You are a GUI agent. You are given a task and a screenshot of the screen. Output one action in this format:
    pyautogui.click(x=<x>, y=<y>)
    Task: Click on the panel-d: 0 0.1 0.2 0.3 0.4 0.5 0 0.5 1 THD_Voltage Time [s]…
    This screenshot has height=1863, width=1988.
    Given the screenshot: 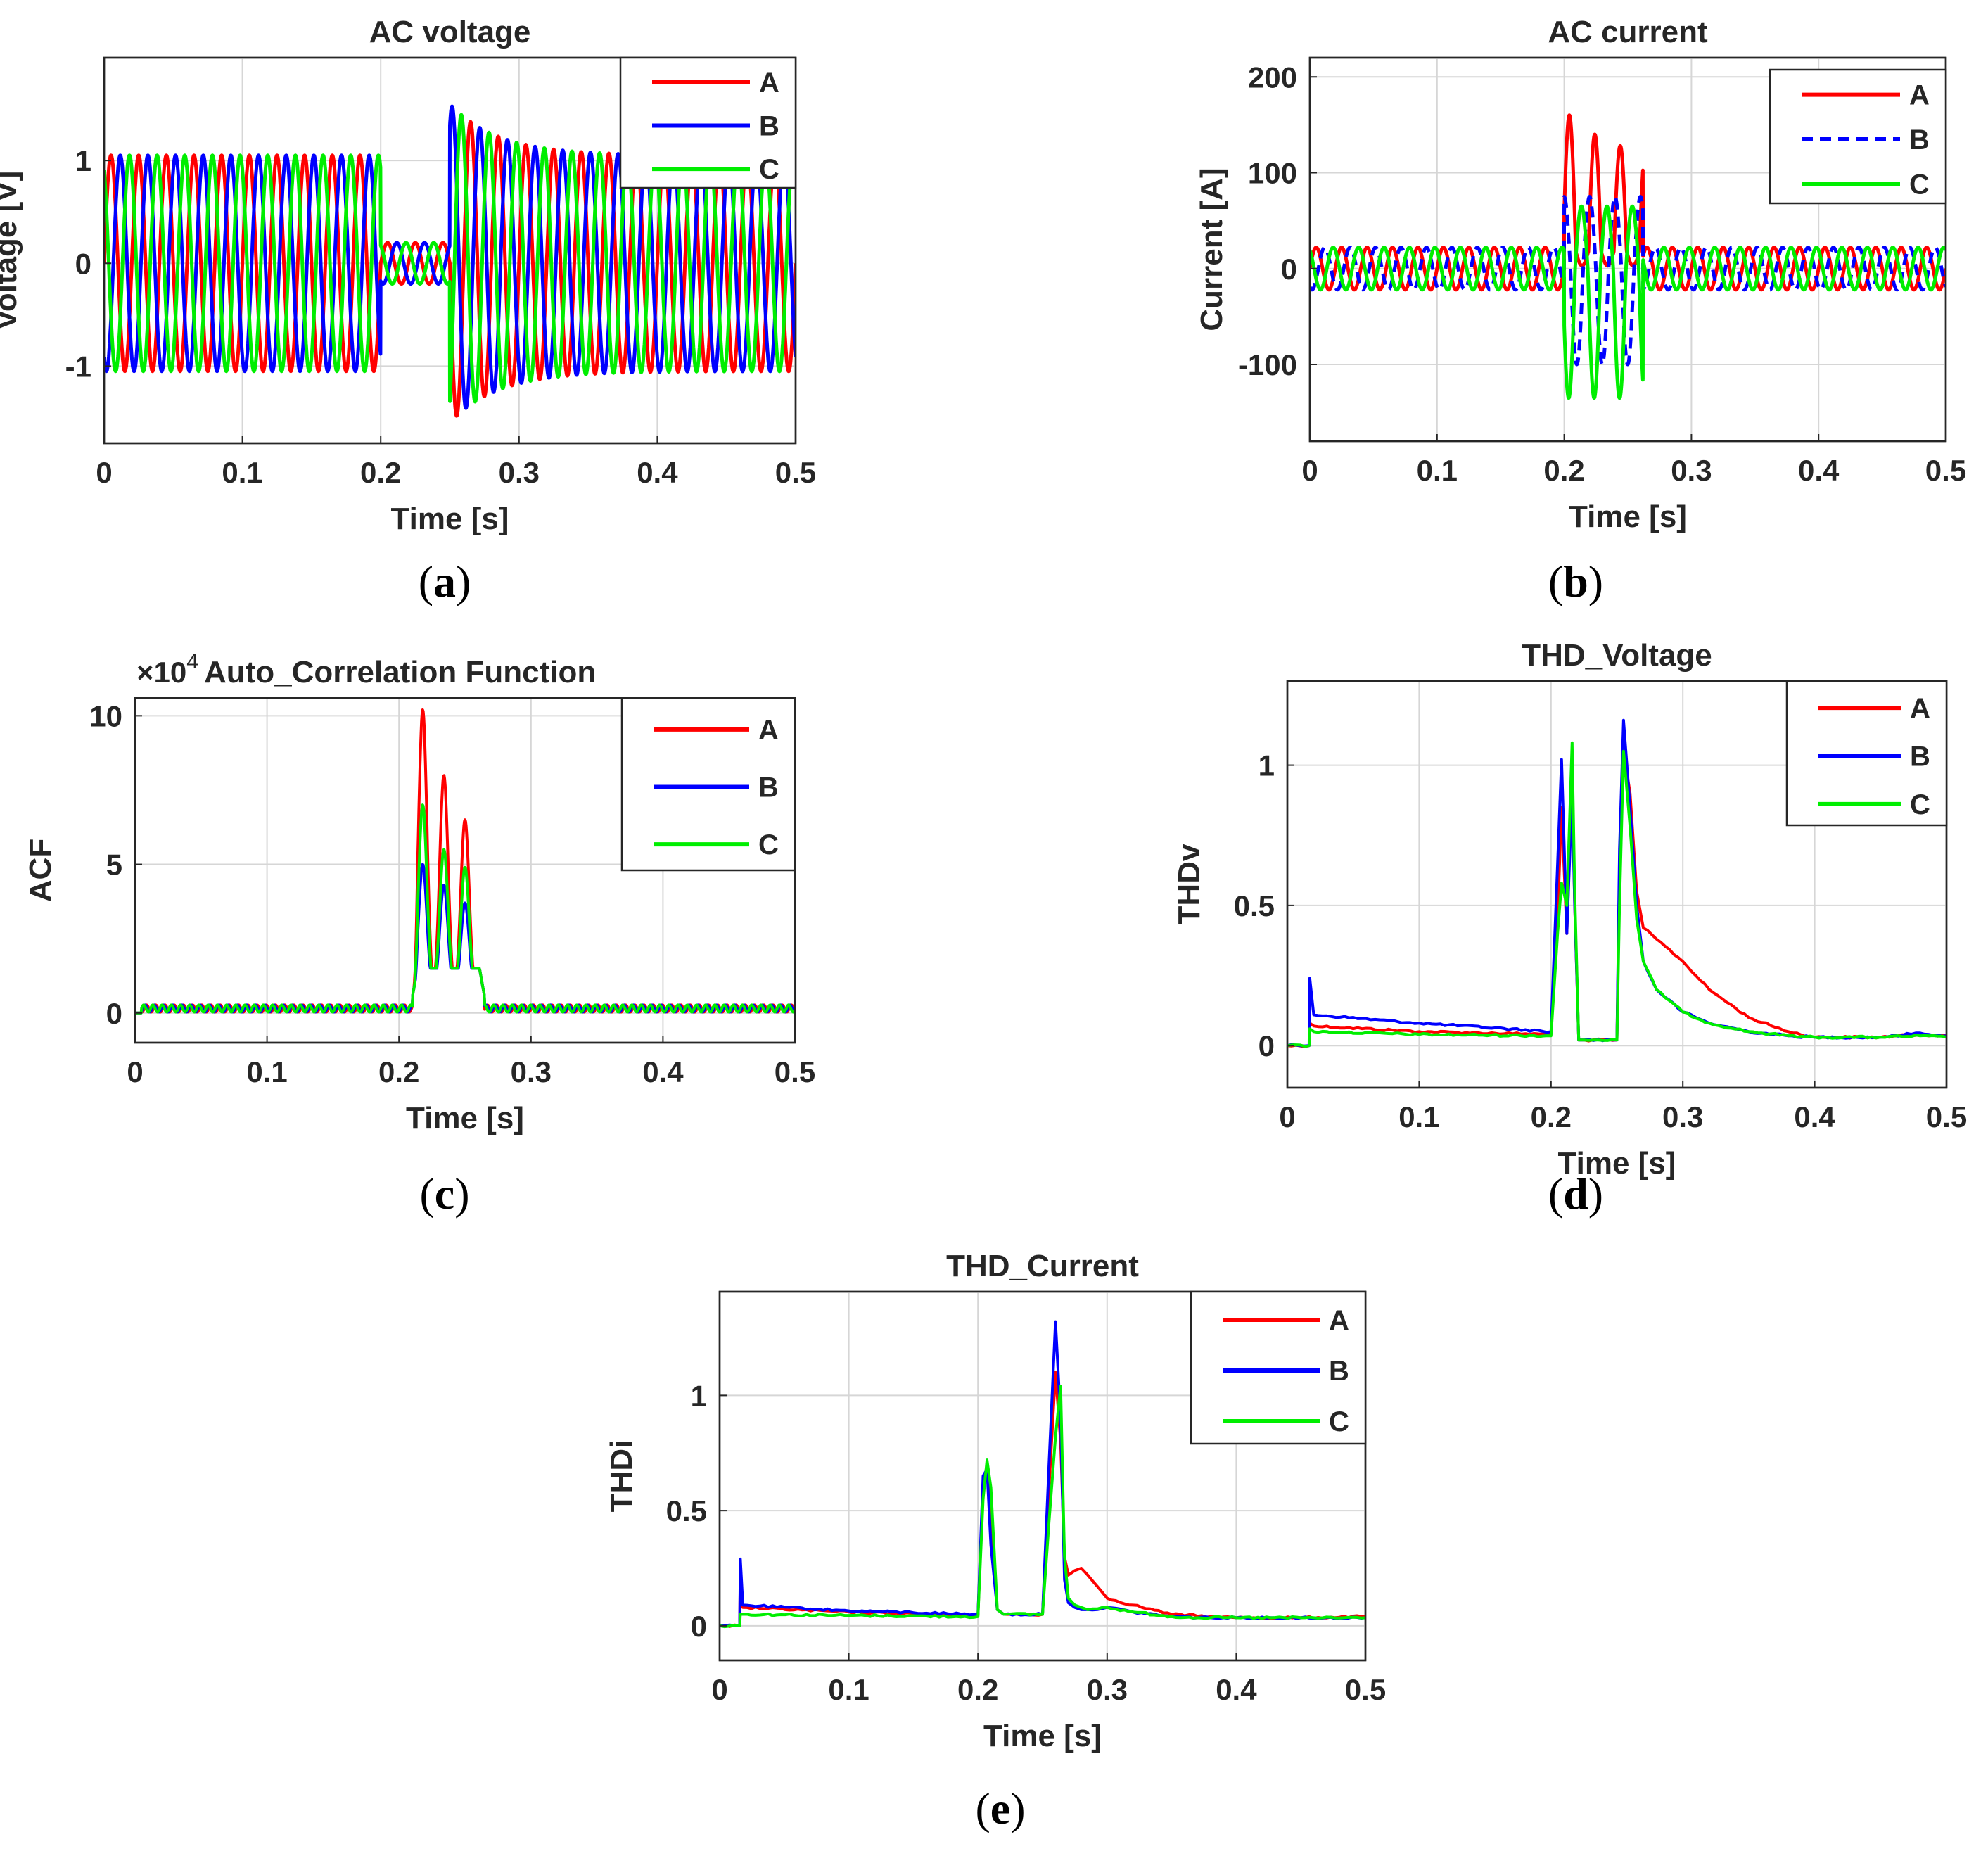 What is the action you would take?
    pyautogui.click(x=1569, y=929)
    